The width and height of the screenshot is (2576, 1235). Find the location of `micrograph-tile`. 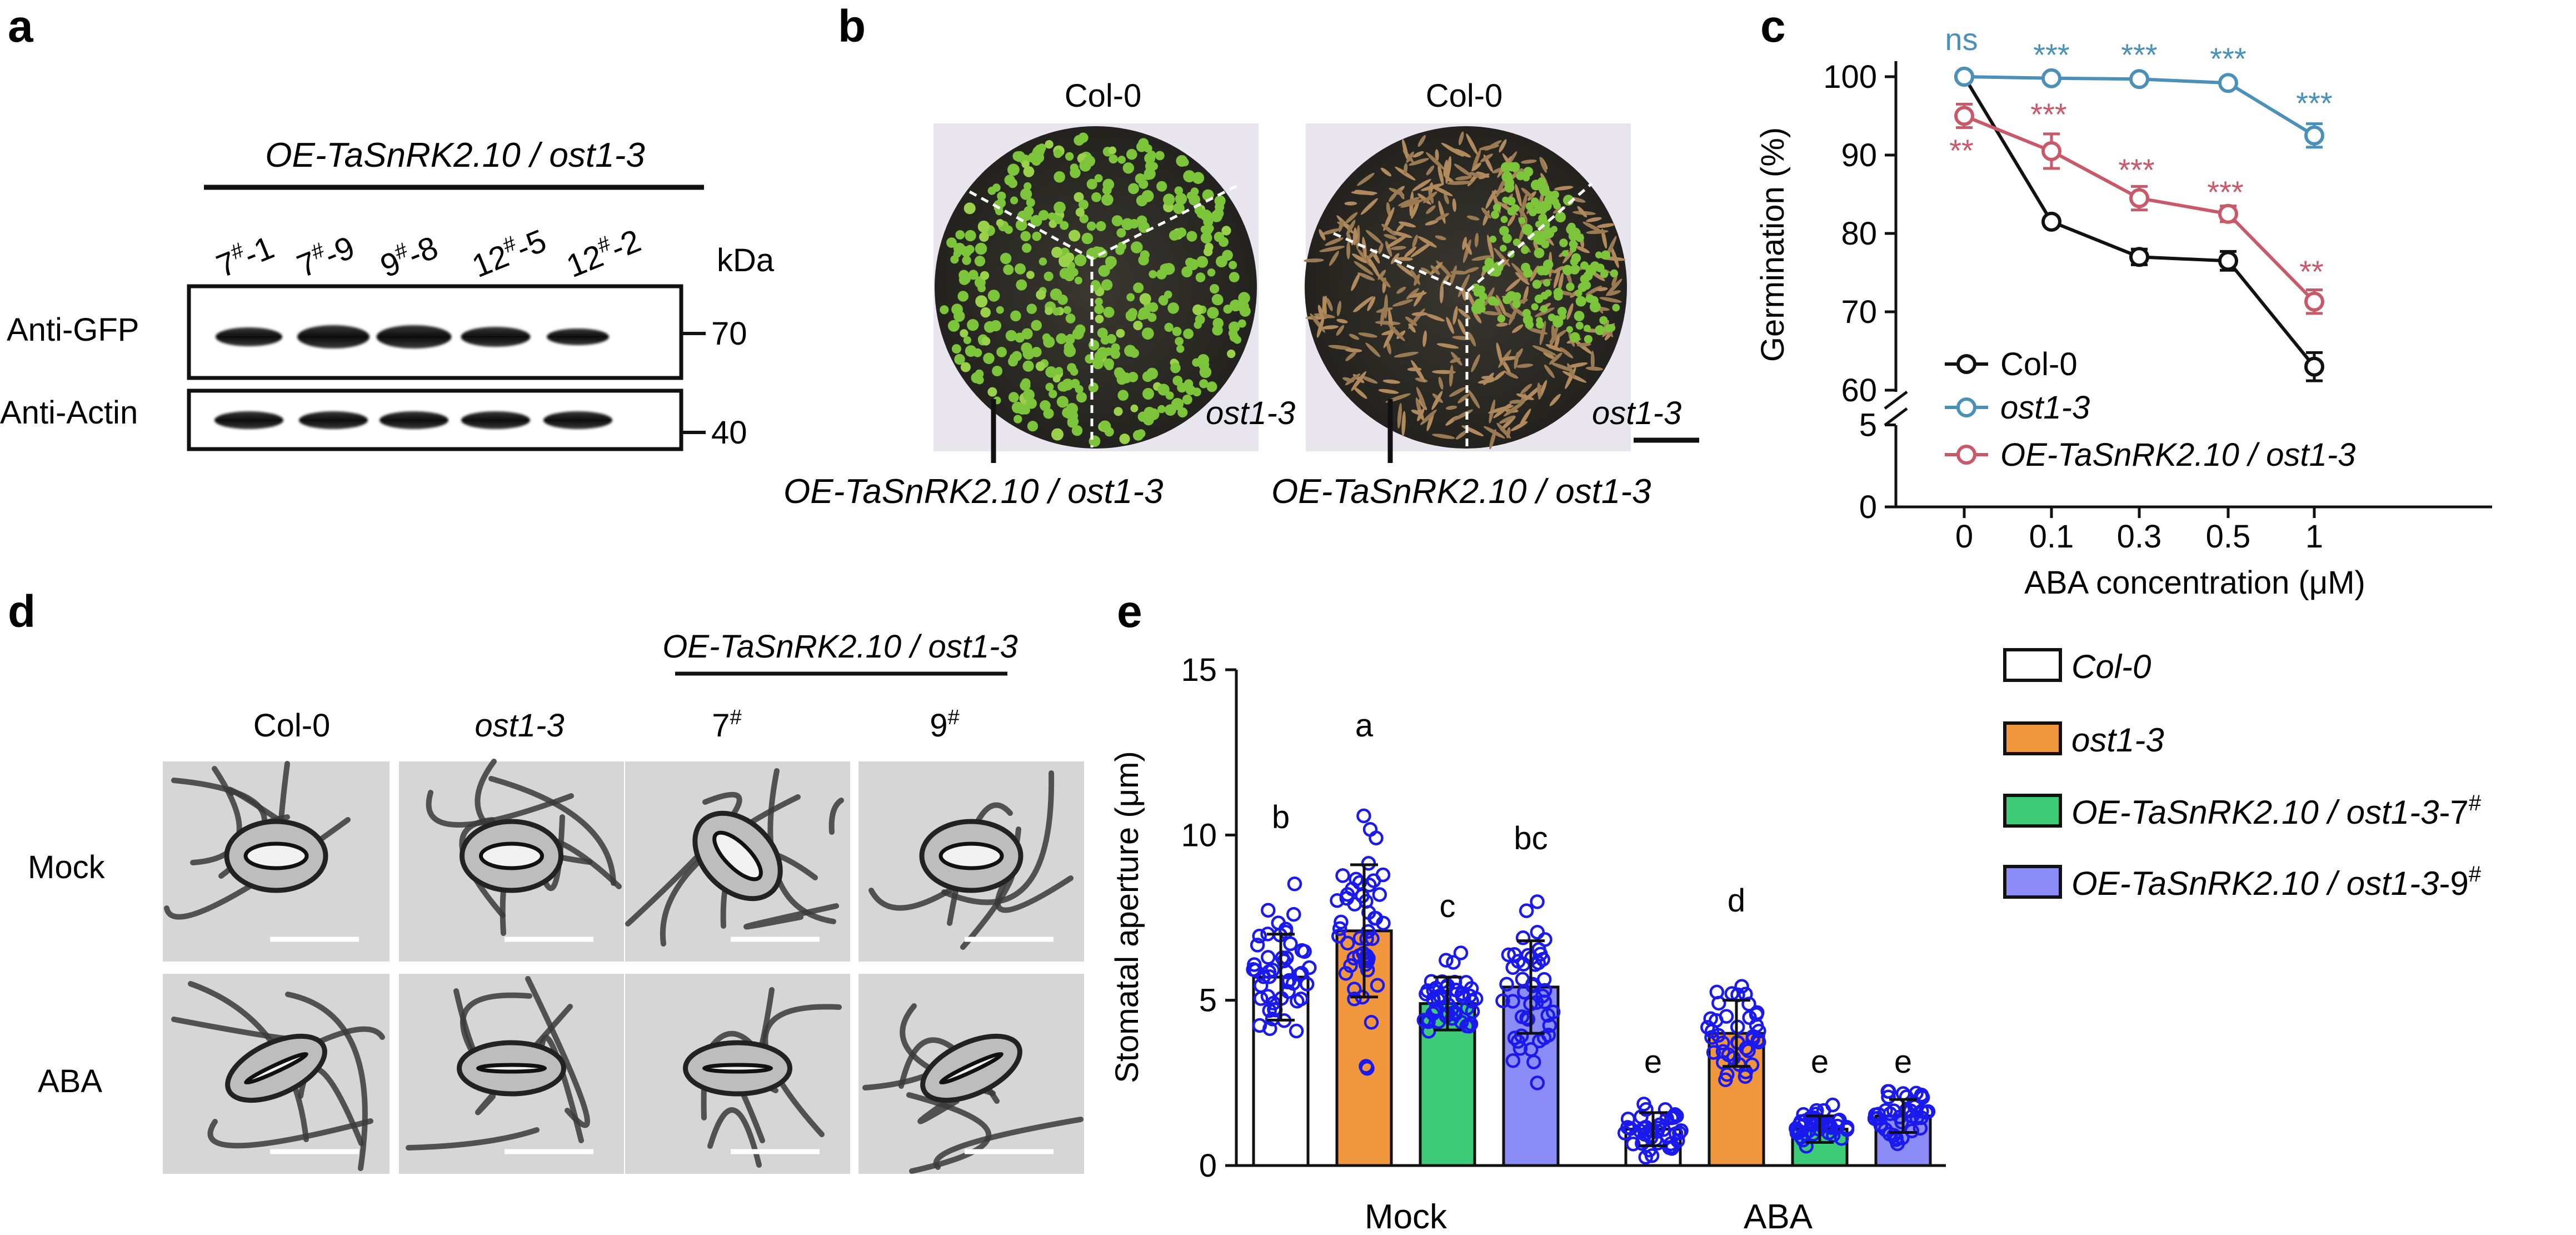

micrograph-tile is located at coordinates (512, 1074).